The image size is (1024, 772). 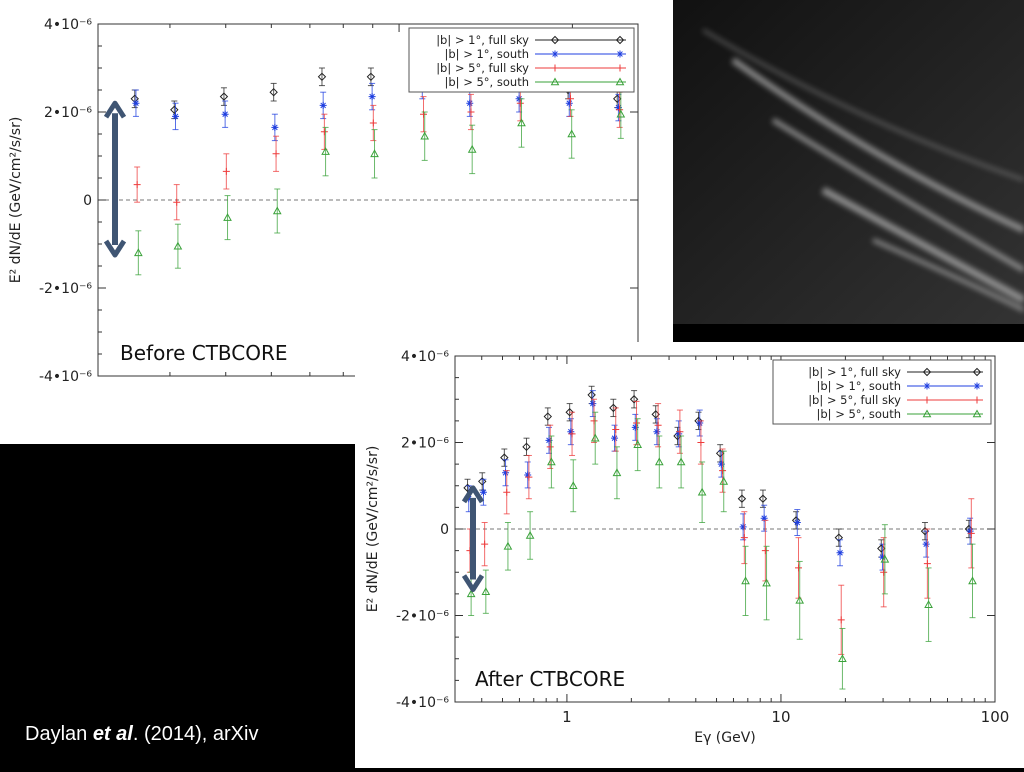 What do you see at coordinates (995, 717) in the screenshot?
I see `x-tick-label: 100` at bounding box center [995, 717].